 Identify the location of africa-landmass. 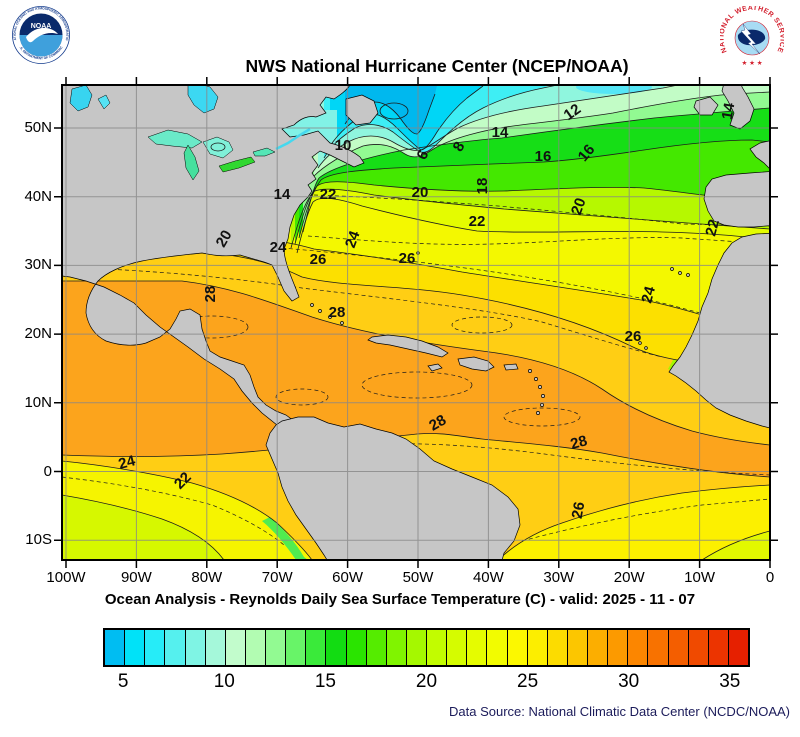
(719, 331).